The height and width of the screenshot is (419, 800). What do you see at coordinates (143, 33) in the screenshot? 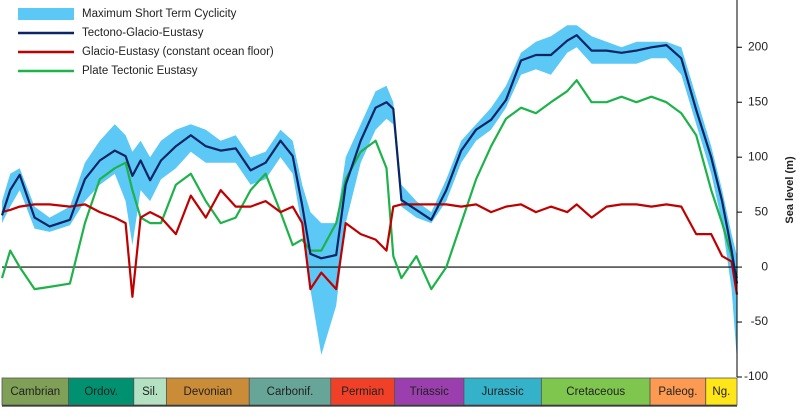
I see `legend-label: Tectono-Glacio-Eustasy` at bounding box center [143, 33].